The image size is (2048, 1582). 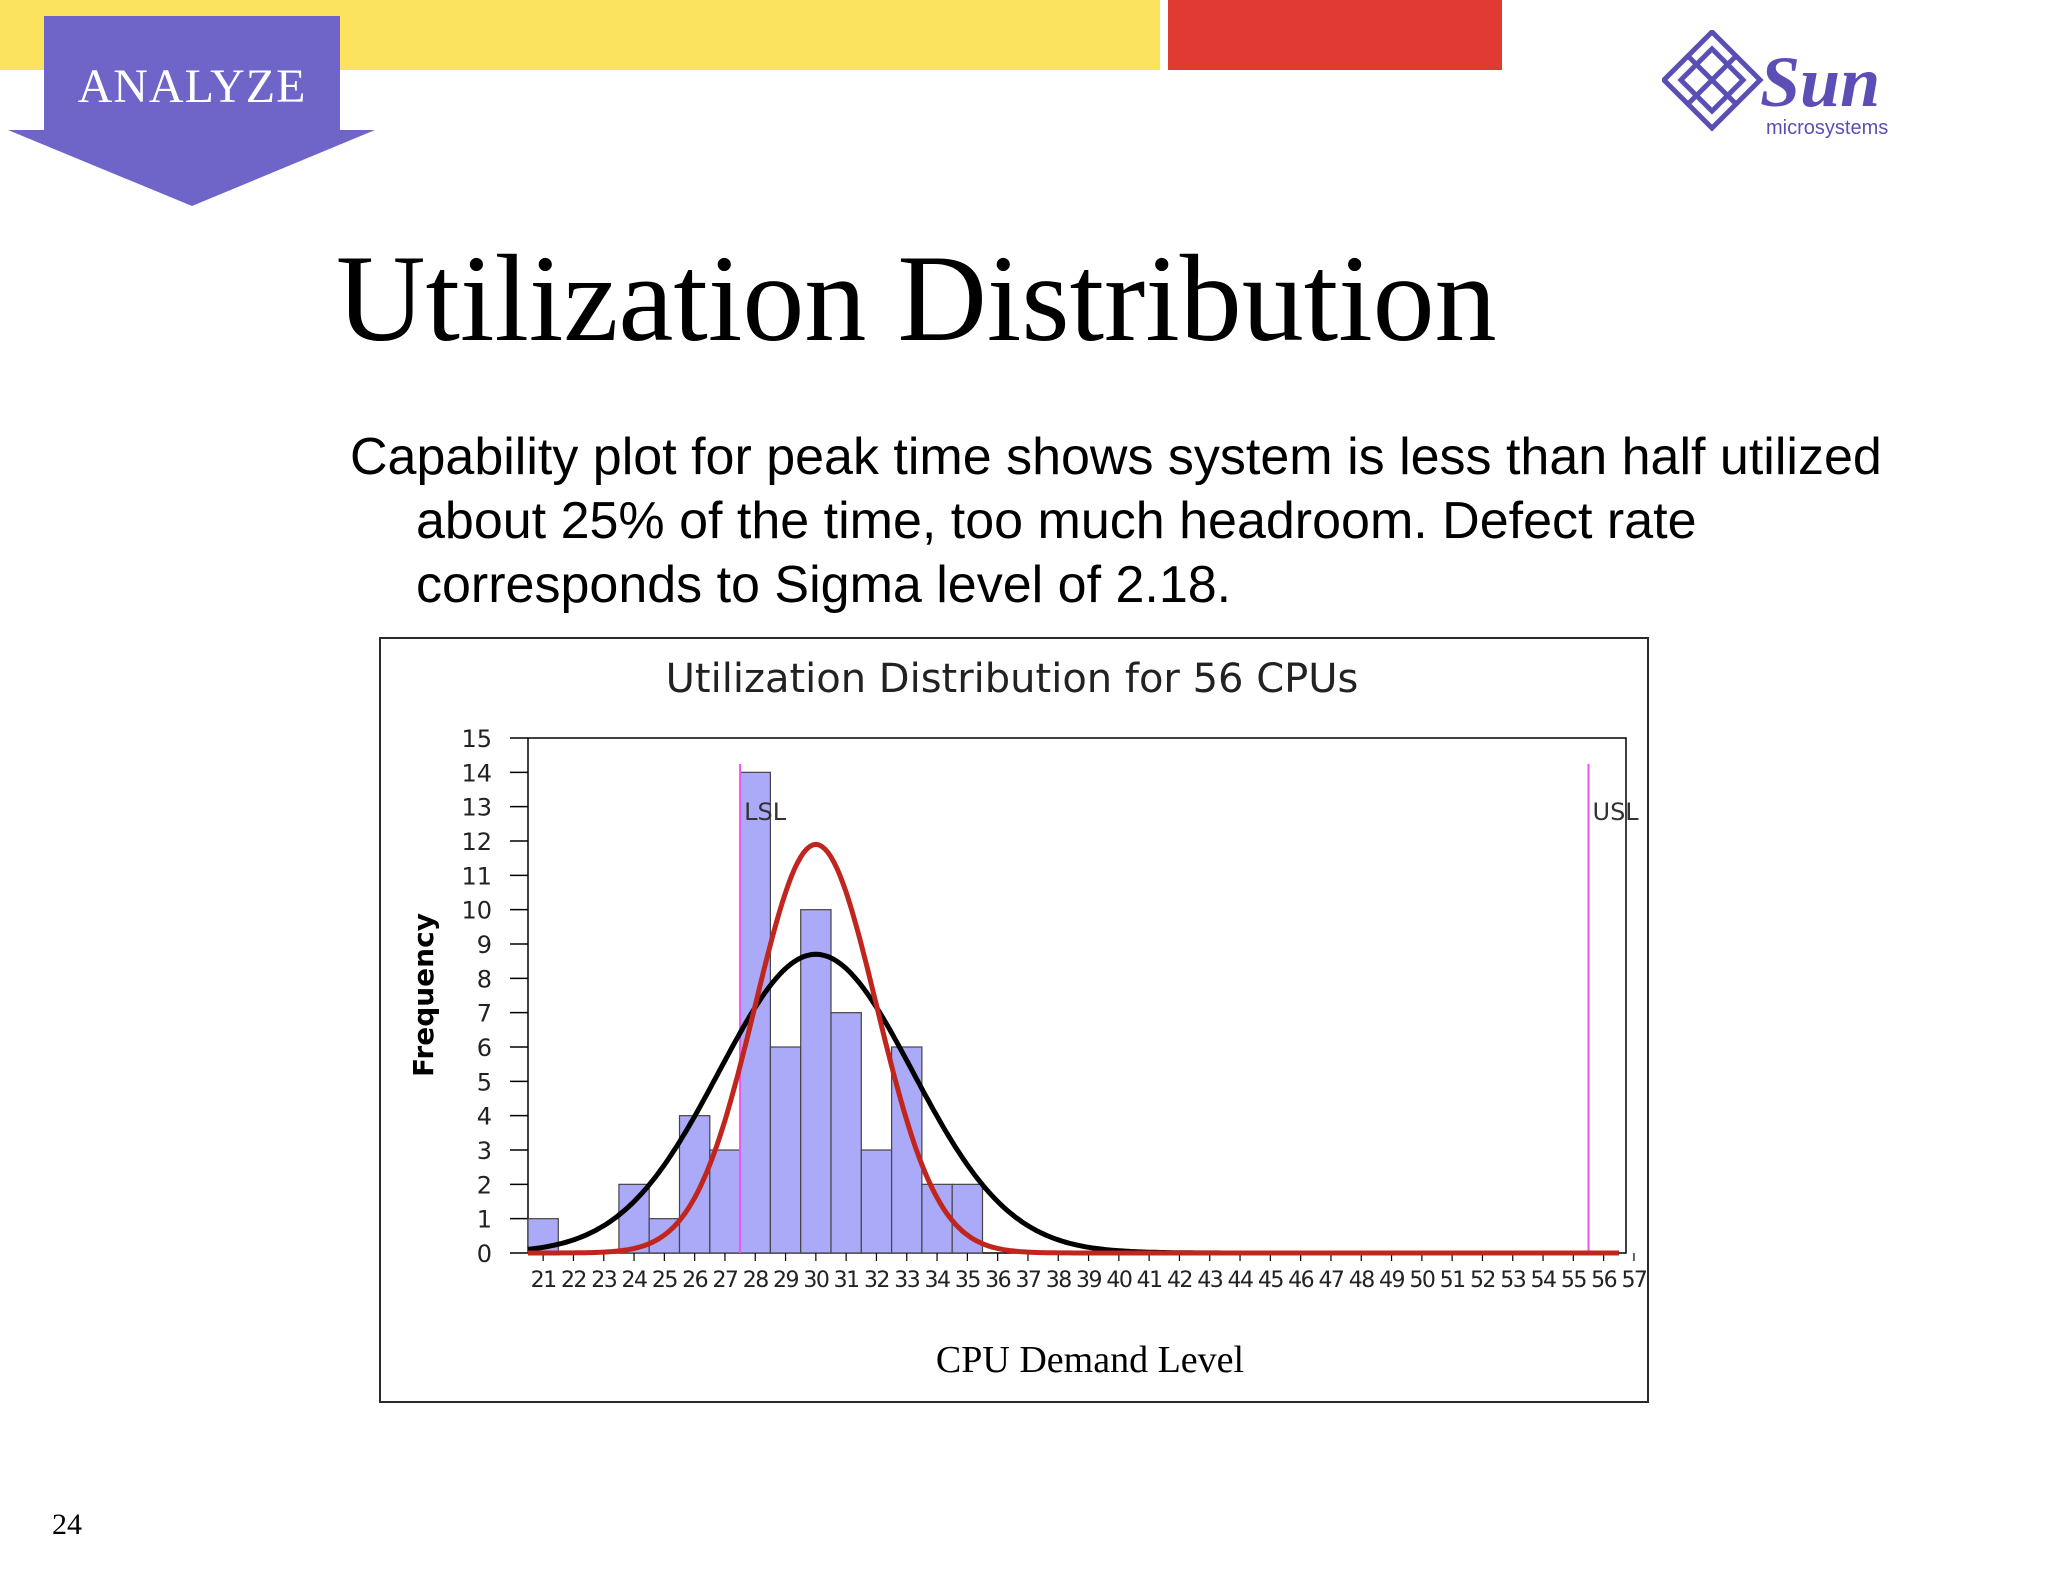 What do you see at coordinates (484, 1220) in the screenshot?
I see `y-tick-label: 1` at bounding box center [484, 1220].